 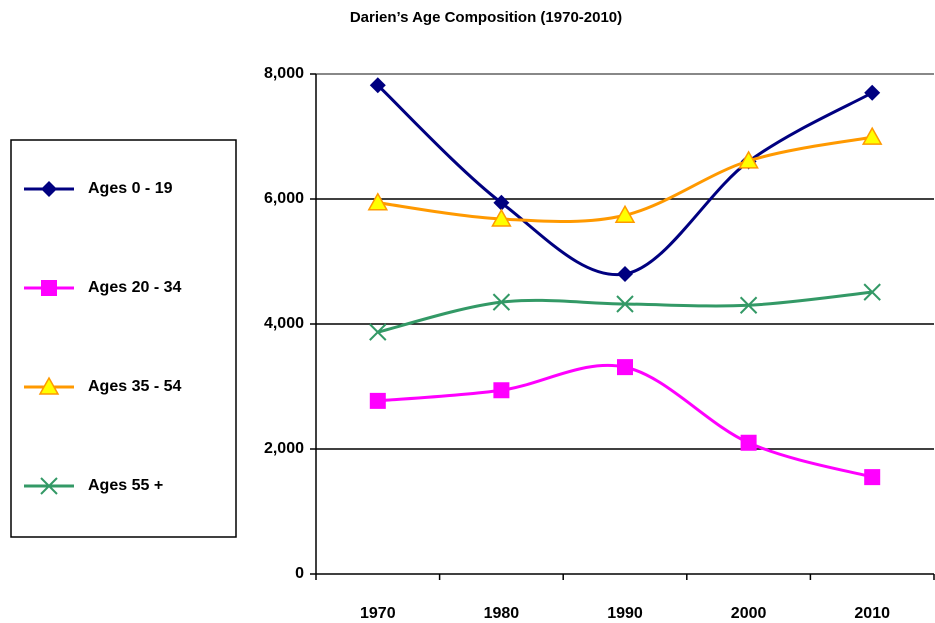 I want to click on x-tick-label: 2000, so click(x=749, y=613).